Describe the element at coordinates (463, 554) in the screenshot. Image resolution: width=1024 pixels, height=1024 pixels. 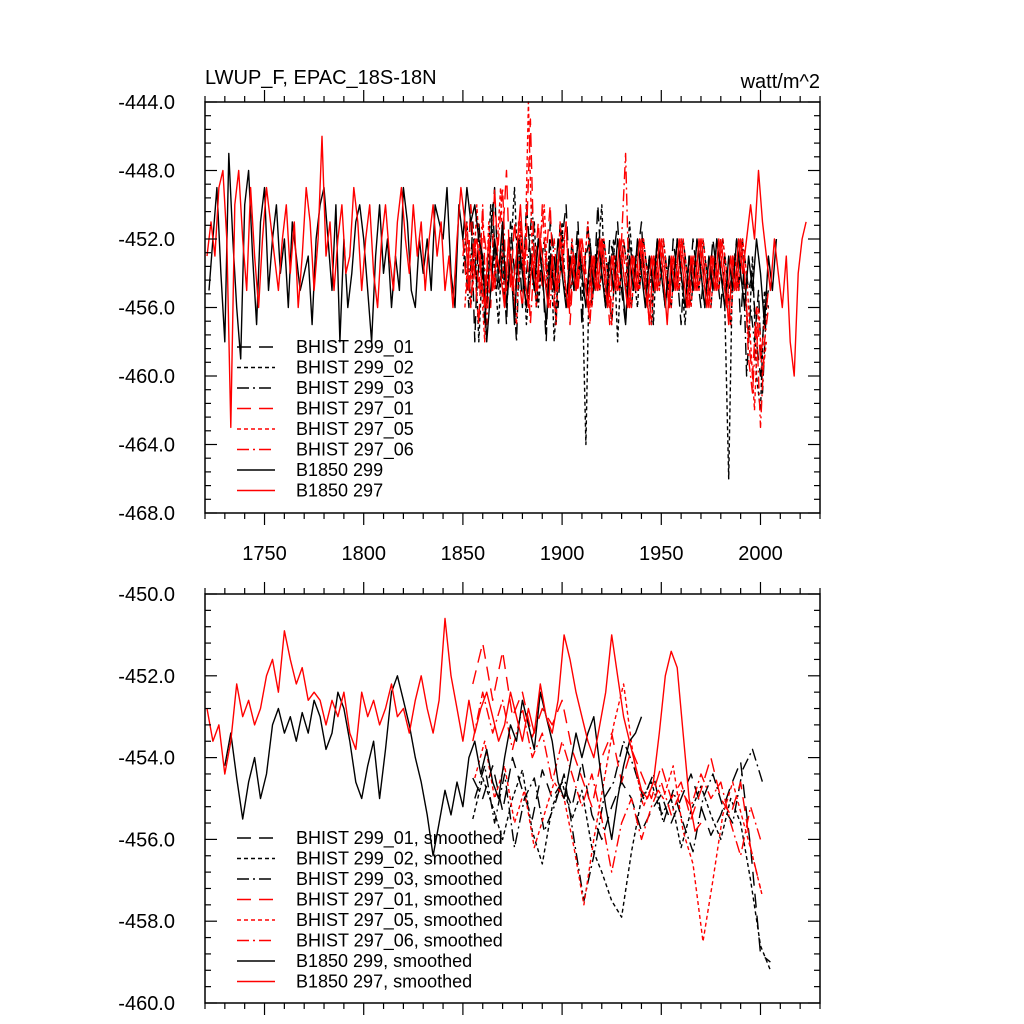
I see `top-xtick-label: 1850` at that location.